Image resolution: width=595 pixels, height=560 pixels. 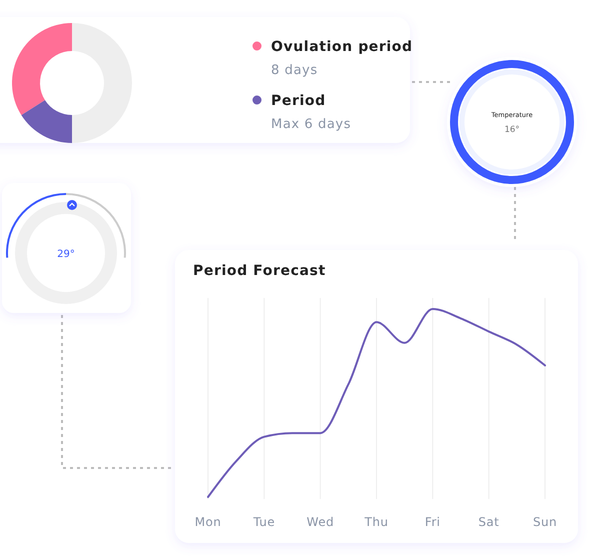 What do you see at coordinates (376, 522) in the screenshot?
I see `x-tick-label: Thu` at bounding box center [376, 522].